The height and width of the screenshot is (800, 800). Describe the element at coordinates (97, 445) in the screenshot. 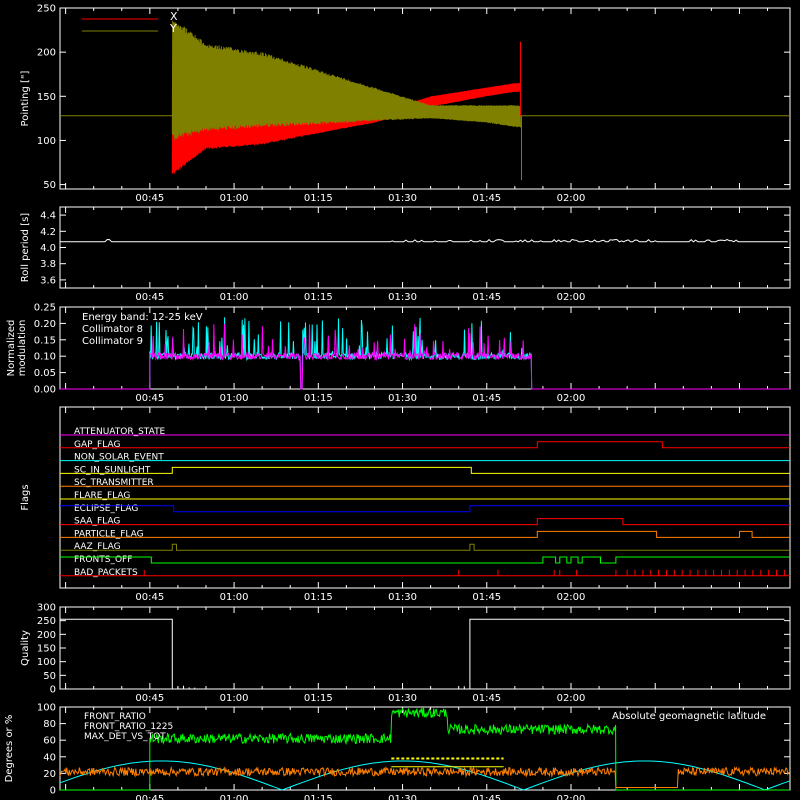

I see `flag-label-gap-flag: GAP_FLAG` at that location.